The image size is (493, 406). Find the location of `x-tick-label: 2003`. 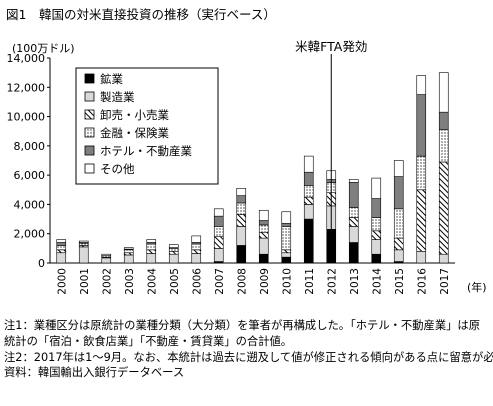

x-tick-label: 2003 is located at coordinates (130, 281).